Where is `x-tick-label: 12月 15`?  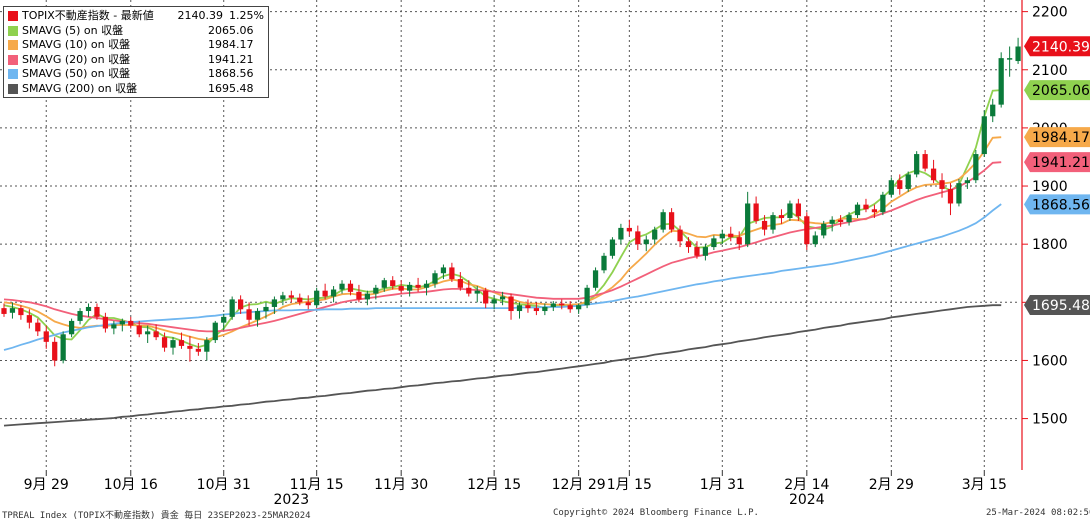 x-tick-label: 12月 15 is located at coordinates (494, 485).